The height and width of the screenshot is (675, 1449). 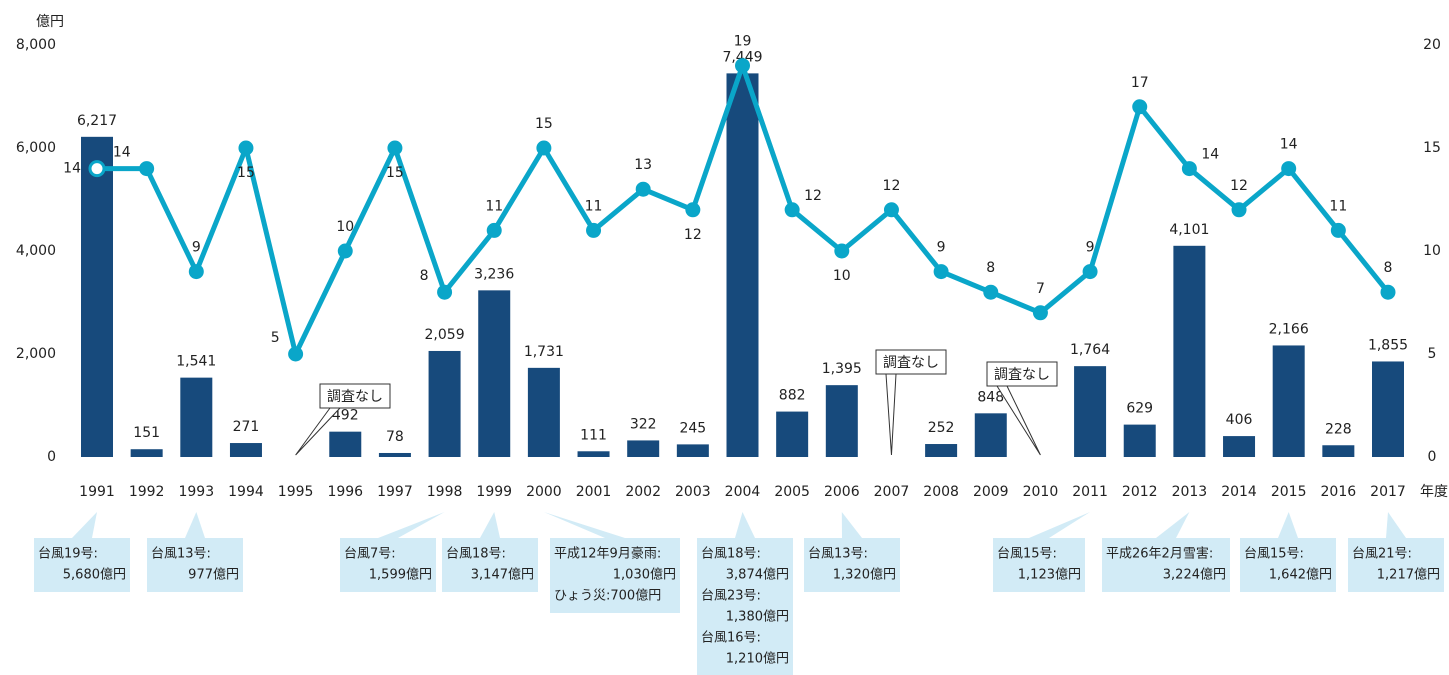 I want to click on note-text: 1,320億円, so click(x=864, y=575).